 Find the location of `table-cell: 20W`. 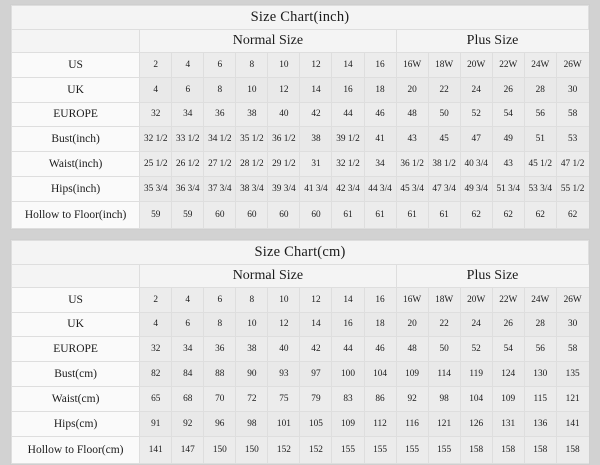

table-cell: 20W is located at coordinates (476, 65).